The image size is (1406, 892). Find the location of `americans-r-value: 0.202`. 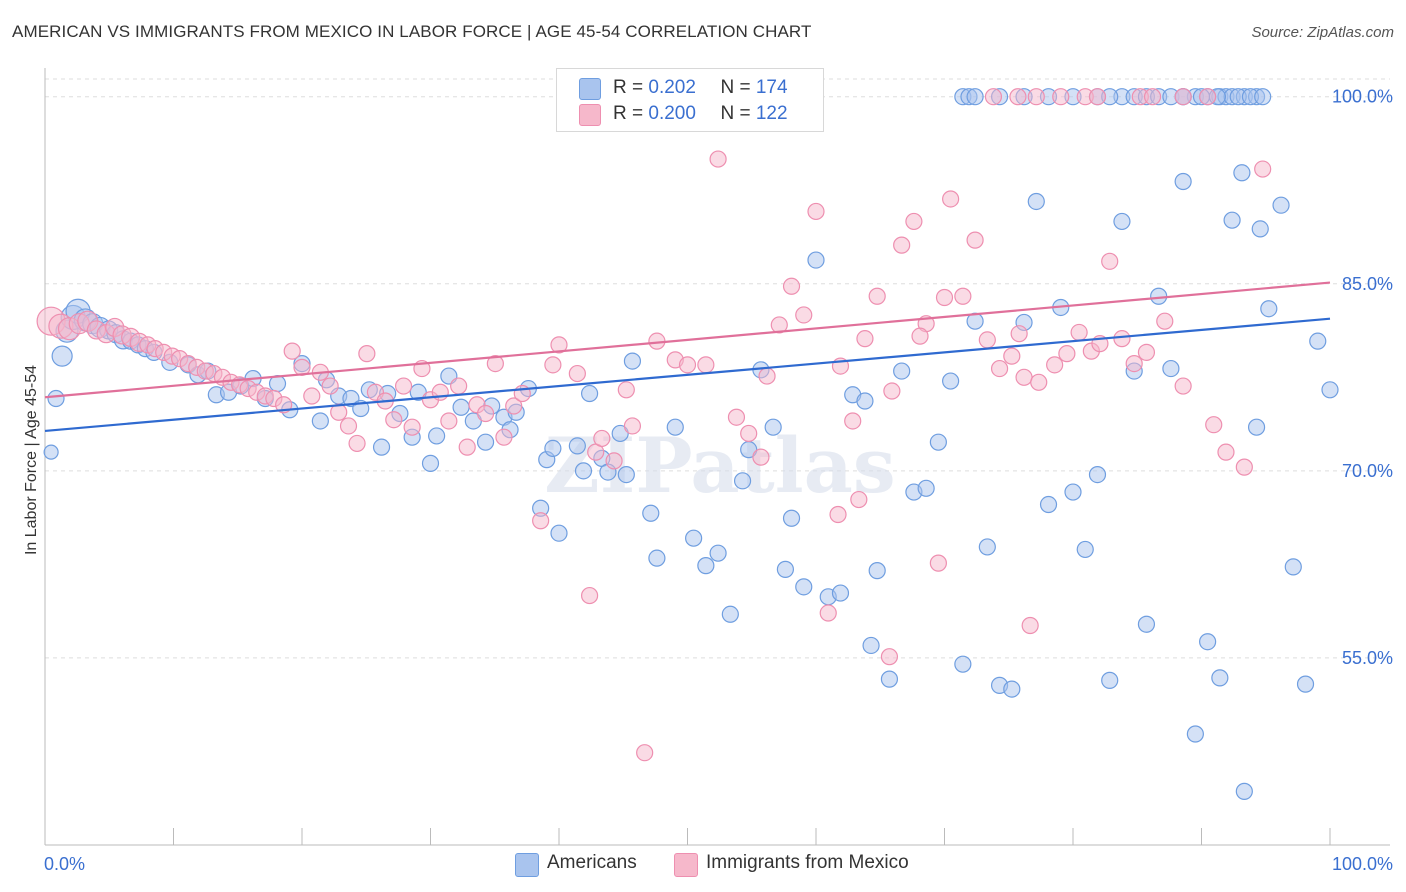

americans-r-value: 0.202 is located at coordinates (672, 87).